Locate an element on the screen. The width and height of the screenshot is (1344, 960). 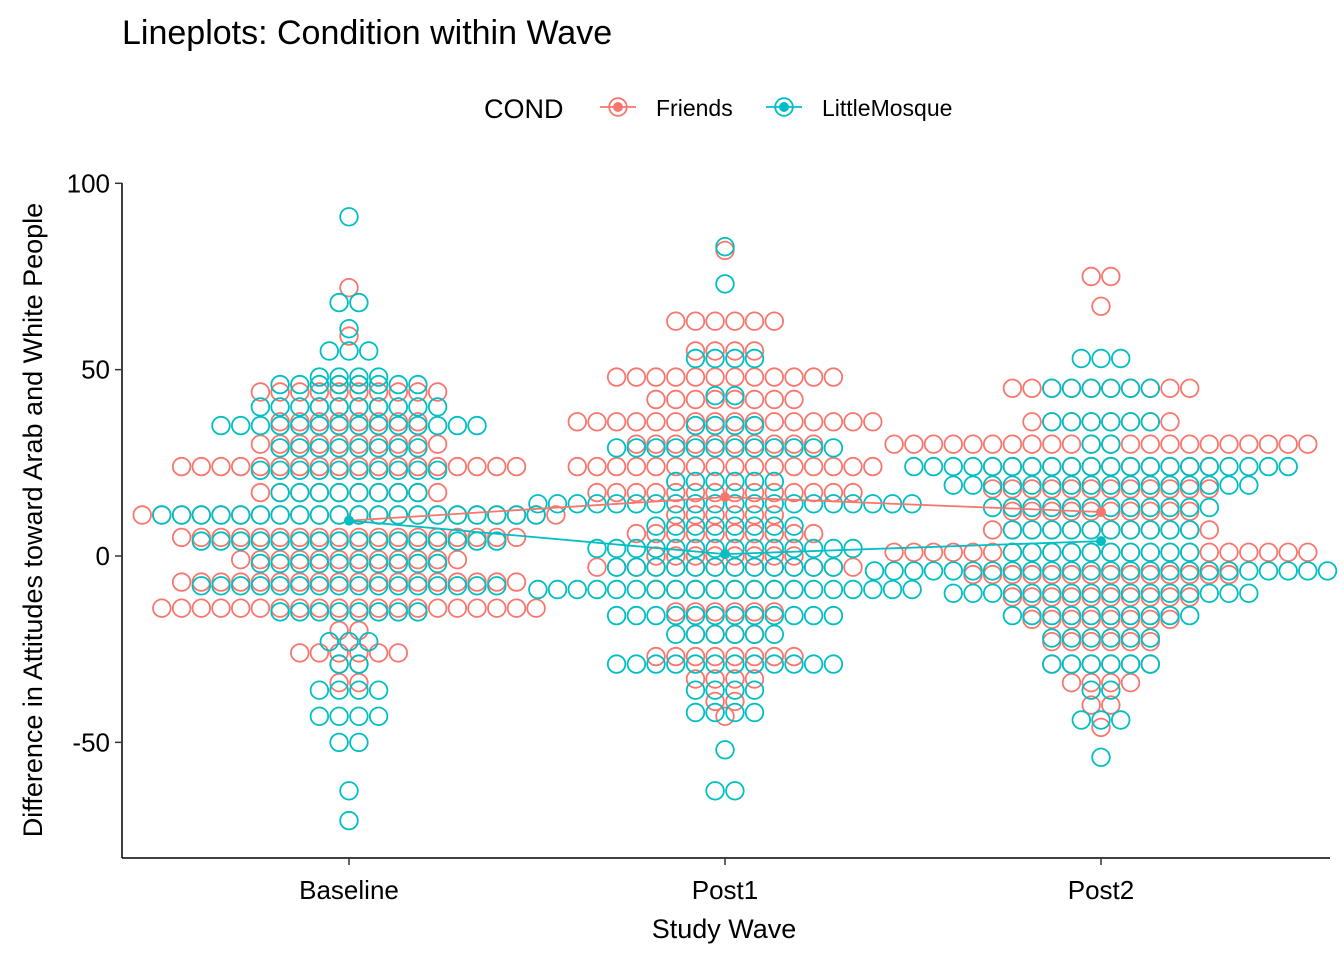
legend-label: LittleMosque is located at coordinates (887, 108).